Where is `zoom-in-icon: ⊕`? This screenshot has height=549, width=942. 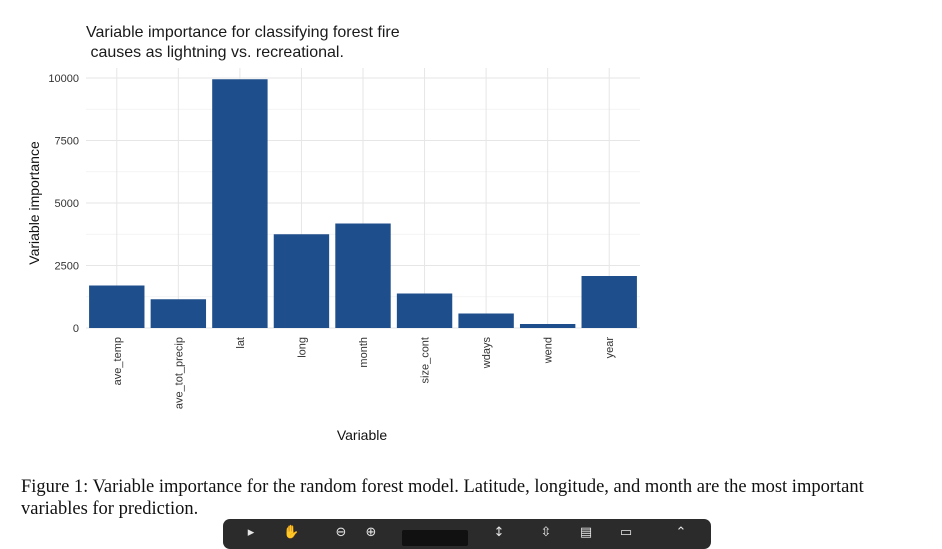
zoom-in-icon: ⊕ is located at coordinates (371, 532).